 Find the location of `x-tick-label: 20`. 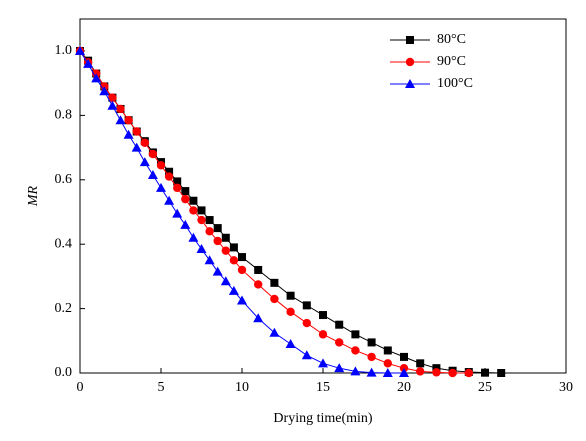

x-tick-label: 20 is located at coordinates (404, 387).